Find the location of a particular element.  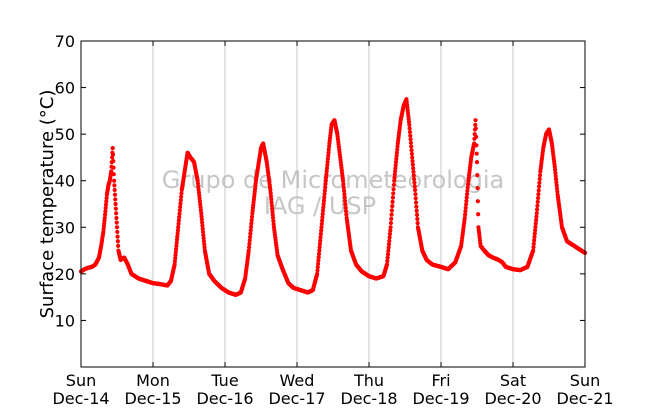

y-tick-label: 40 is located at coordinates (65, 181).